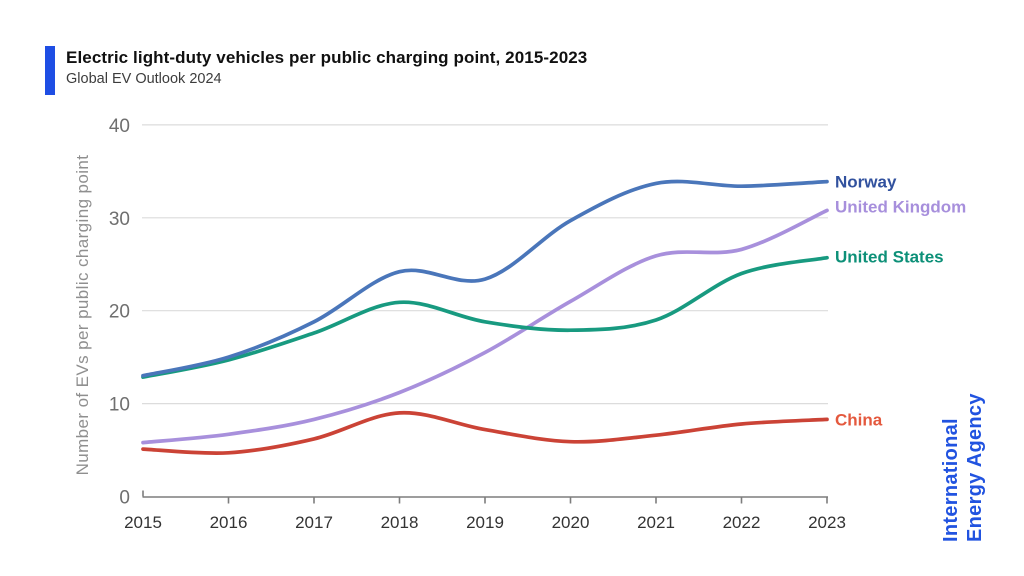 The width and height of the screenshot is (1024, 576). What do you see at coordinates (656, 522) in the screenshot?
I see `x-tick-label: 2021` at bounding box center [656, 522].